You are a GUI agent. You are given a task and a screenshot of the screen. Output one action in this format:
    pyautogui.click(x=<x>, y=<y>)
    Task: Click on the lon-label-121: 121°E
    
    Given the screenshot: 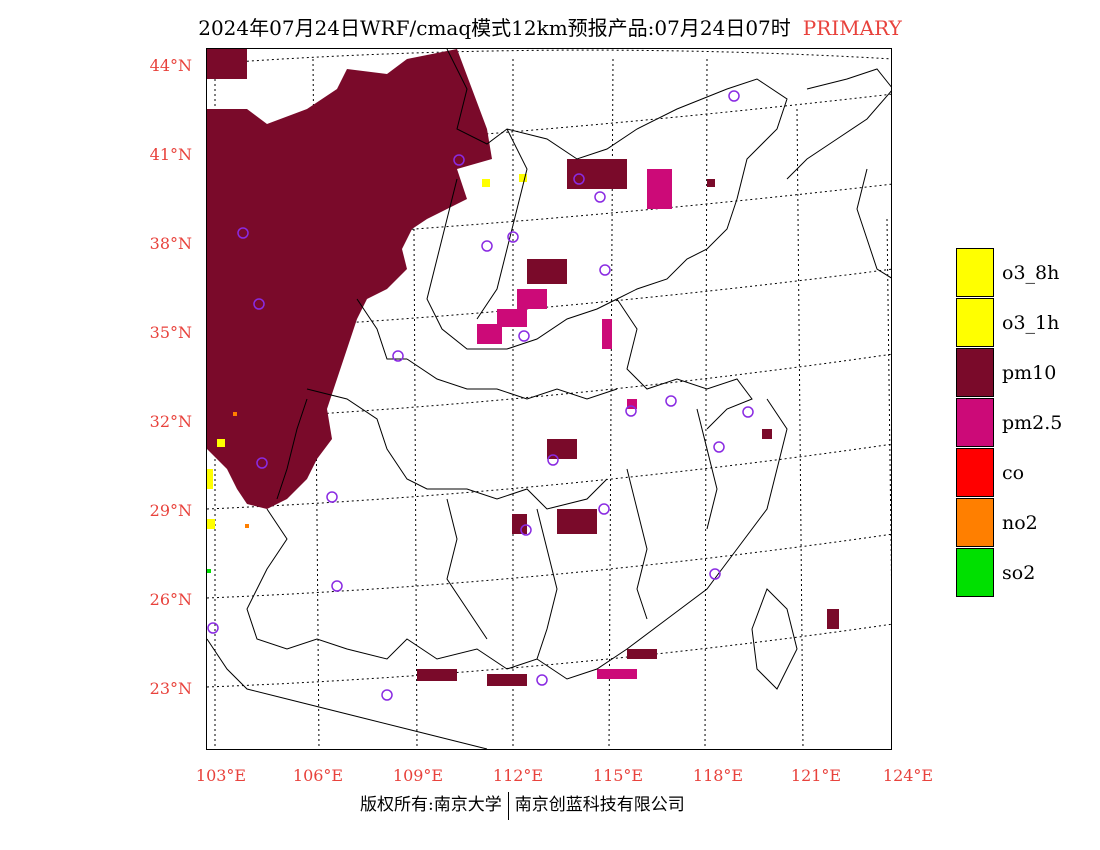 What is the action you would take?
    pyautogui.click(x=816, y=775)
    